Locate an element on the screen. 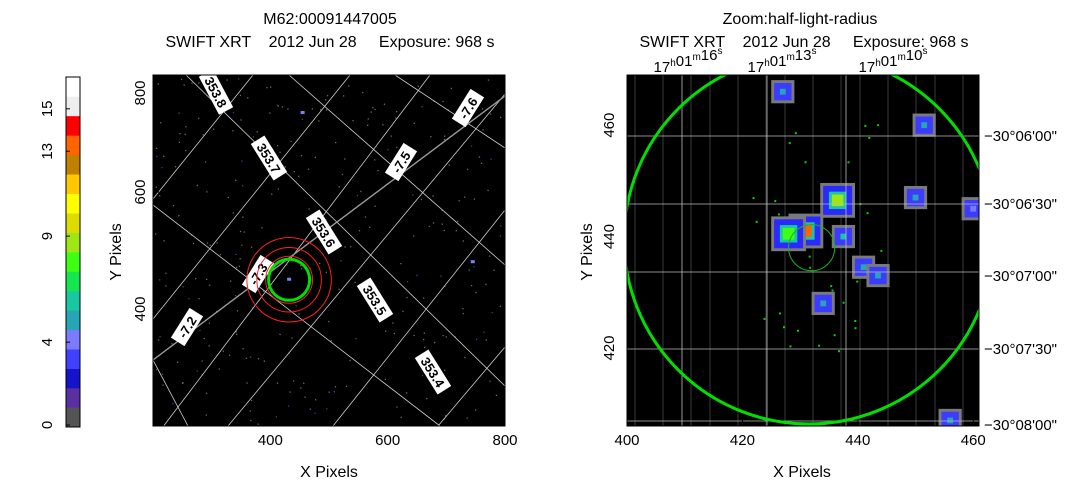 The image size is (1090, 490). x-tick-label: 460 is located at coordinates (973, 440).